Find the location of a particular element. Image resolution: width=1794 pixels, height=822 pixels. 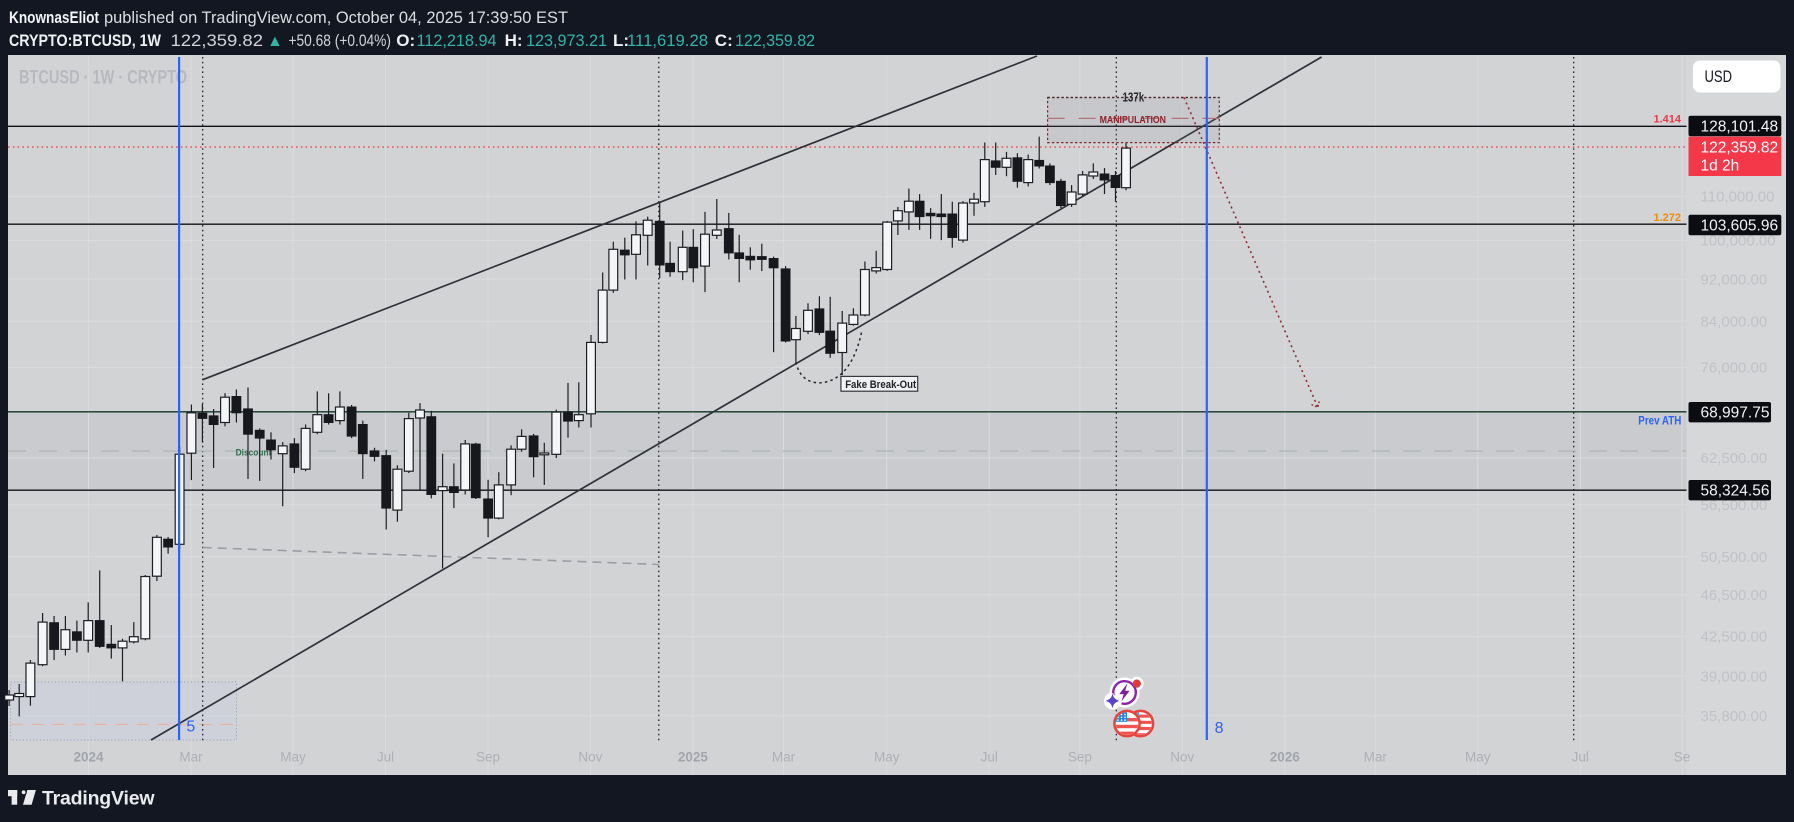

svg-text: 110,000.00 is located at coordinates (1738, 197).